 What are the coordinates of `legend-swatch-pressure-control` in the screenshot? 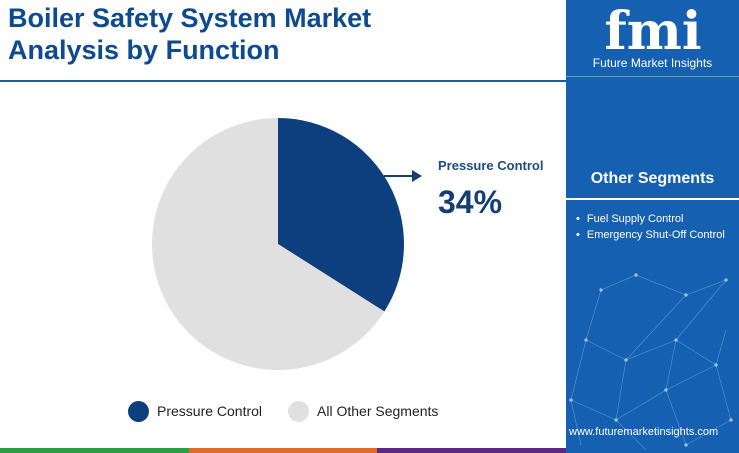 It's located at (138, 411).